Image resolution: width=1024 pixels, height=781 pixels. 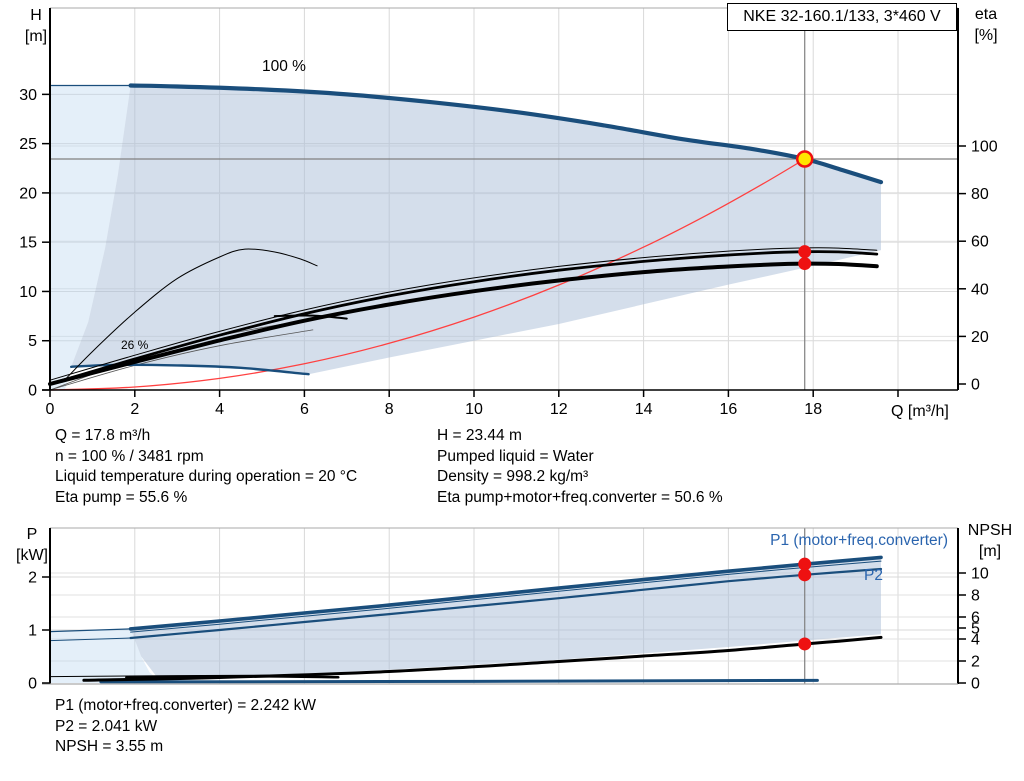 I want to click on p2-extension, so click(x=90, y=639).